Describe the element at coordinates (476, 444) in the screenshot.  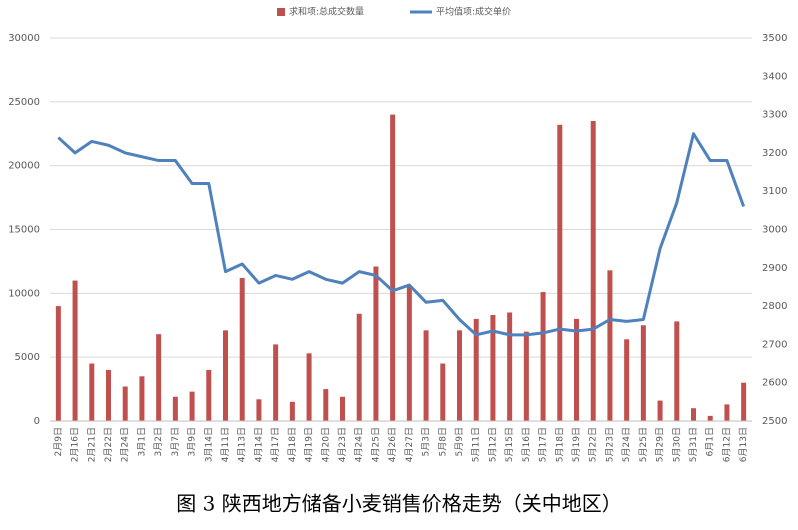
I see `x-tick-label: 5月11日` at that location.